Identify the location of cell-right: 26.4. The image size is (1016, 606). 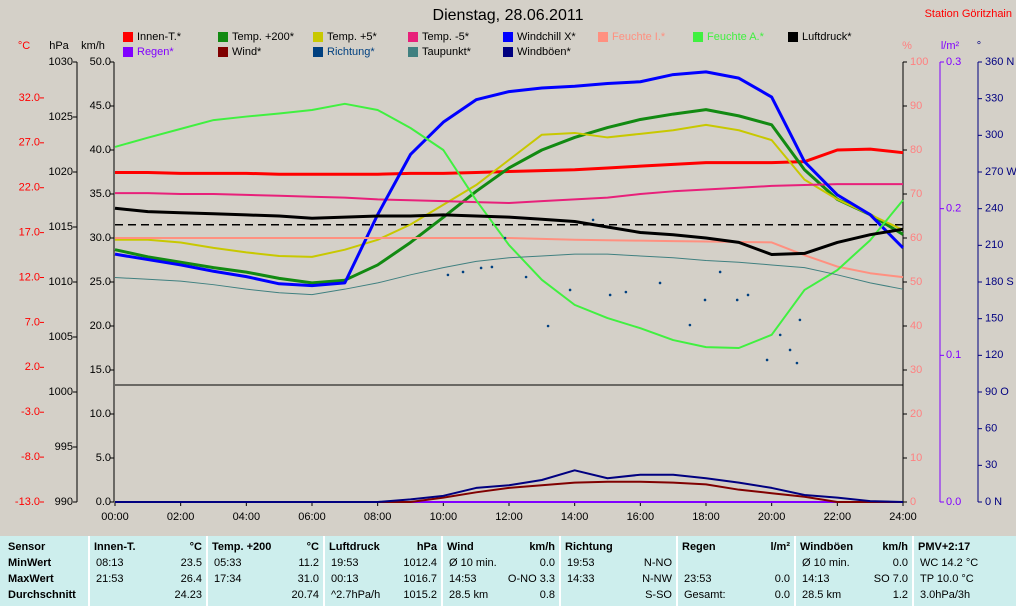
(191, 579).